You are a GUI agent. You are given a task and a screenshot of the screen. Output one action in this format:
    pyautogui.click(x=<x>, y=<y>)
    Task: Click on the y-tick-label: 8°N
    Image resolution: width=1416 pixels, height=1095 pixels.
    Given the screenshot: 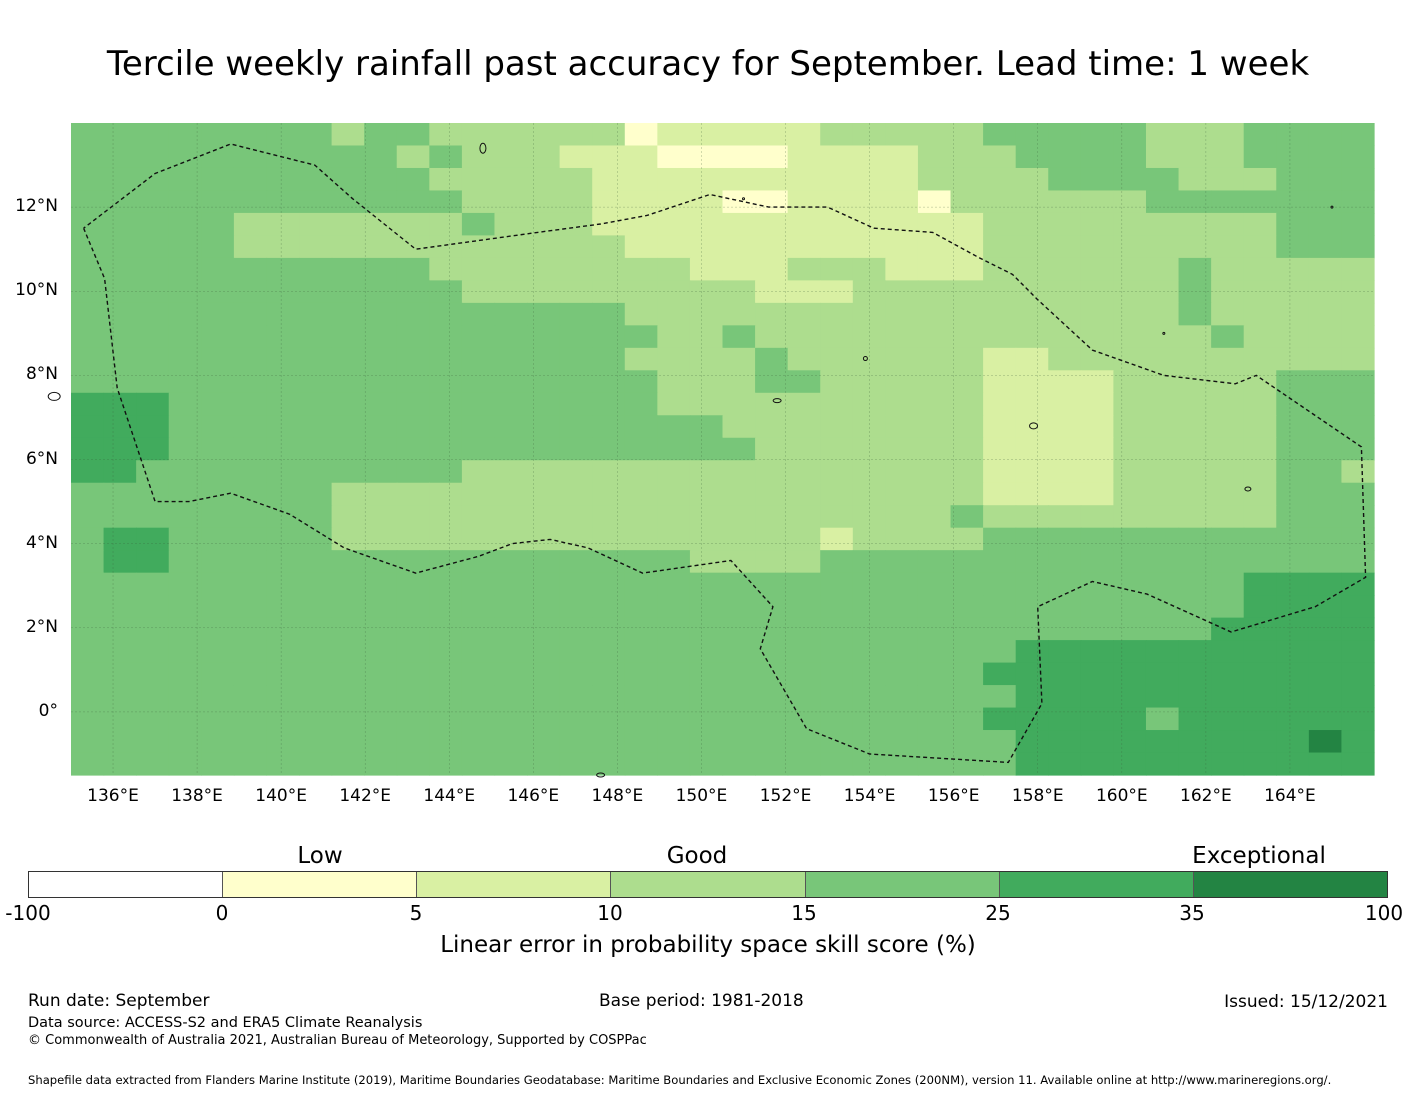 What is the action you would take?
    pyautogui.click(x=41, y=374)
    